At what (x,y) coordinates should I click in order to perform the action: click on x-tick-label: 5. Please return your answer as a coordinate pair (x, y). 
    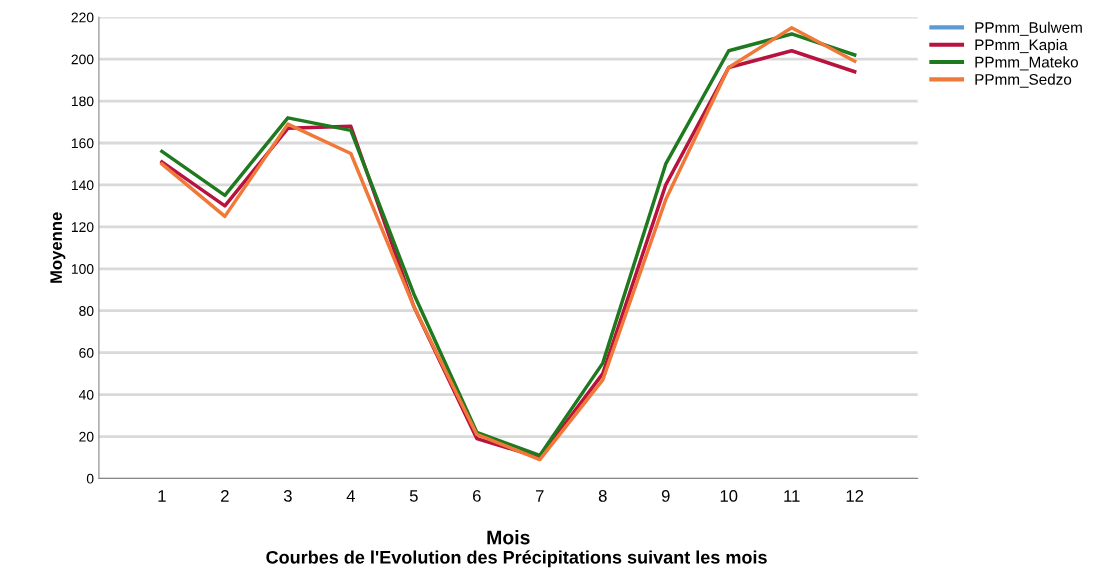
    Looking at the image, I should click on (413, 496).